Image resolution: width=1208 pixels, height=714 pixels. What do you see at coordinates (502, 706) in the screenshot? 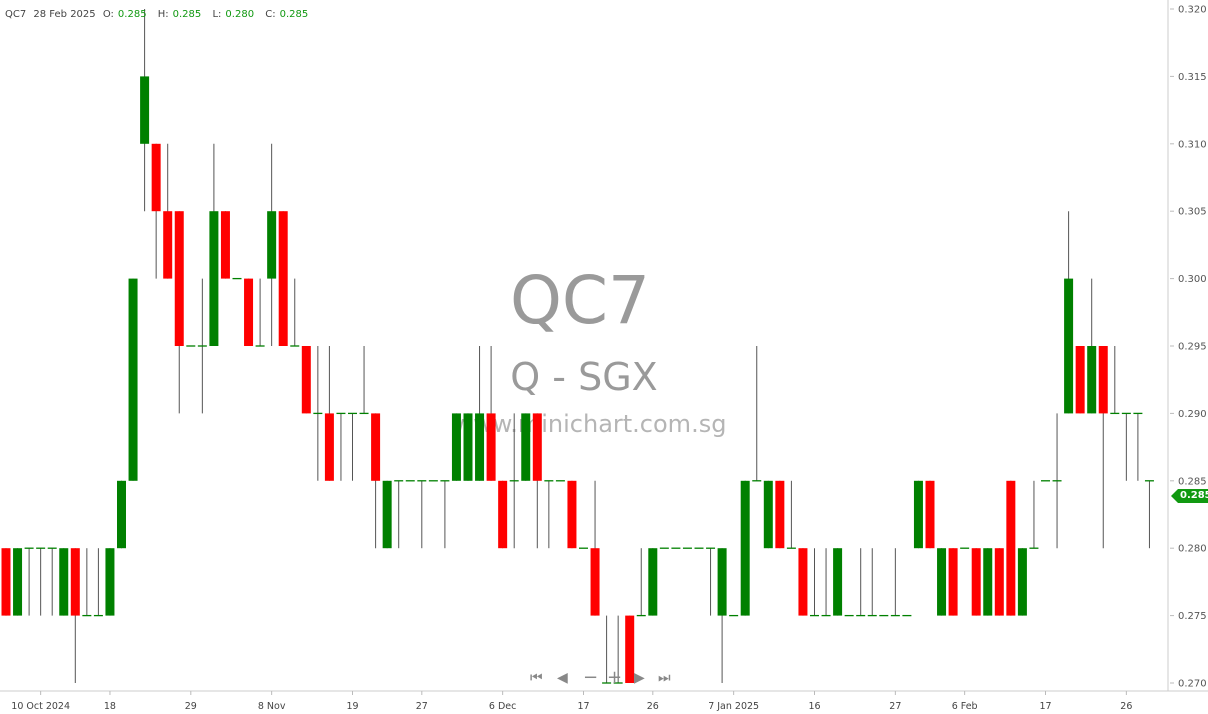
I see `date-tick-label: 6 Dec` at bounding box center [502, 706].